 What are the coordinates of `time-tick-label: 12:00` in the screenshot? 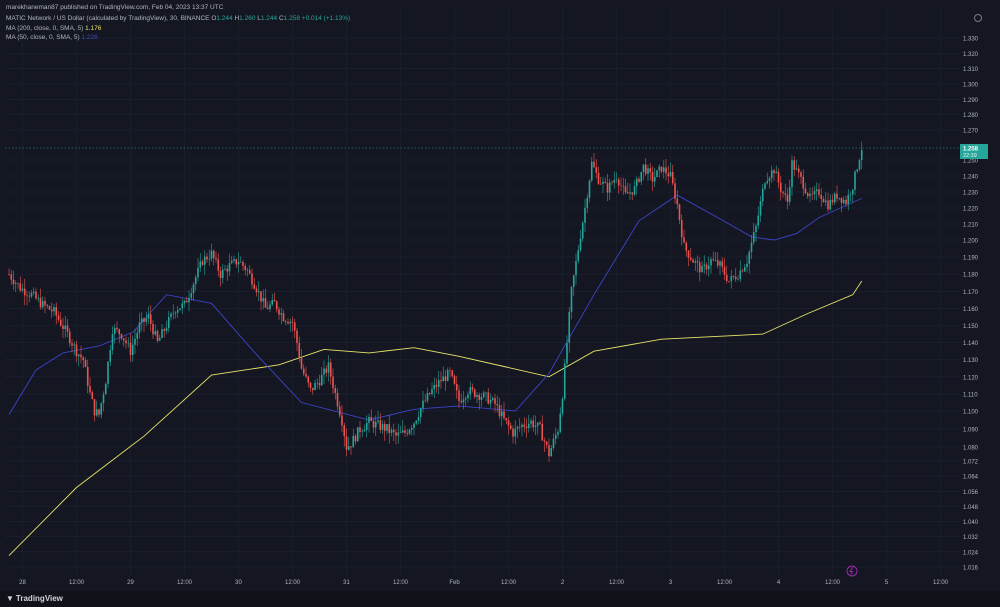 It's located at (617, 583).